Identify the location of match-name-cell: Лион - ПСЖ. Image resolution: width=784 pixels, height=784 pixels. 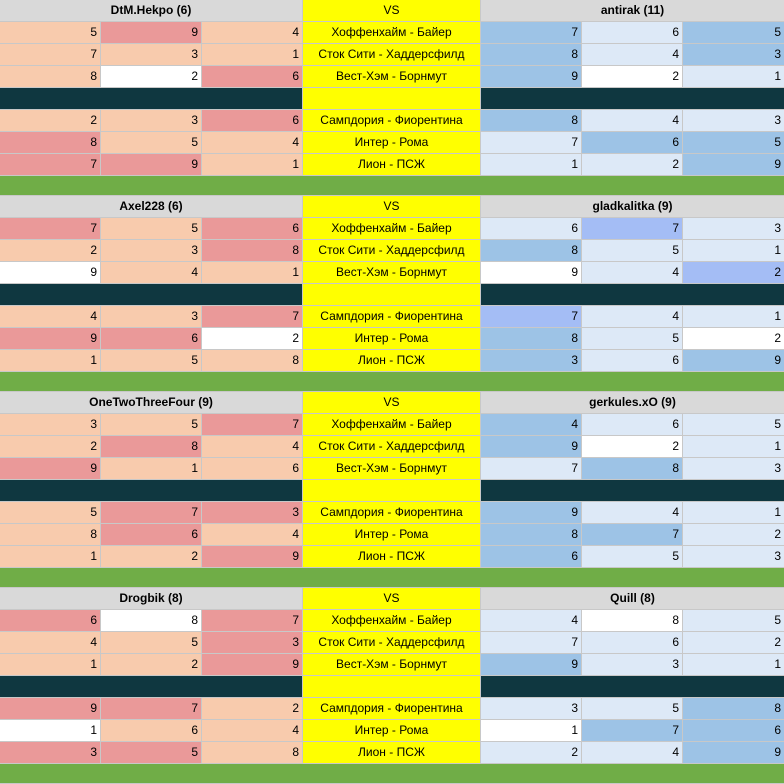
(392, 165).